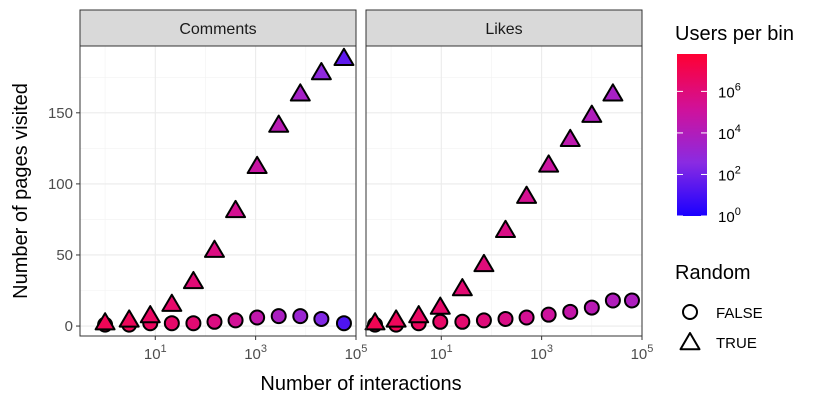 The image size is (830, 406). I want to click on legend-shape-label: TRUE, so click(736, 343).